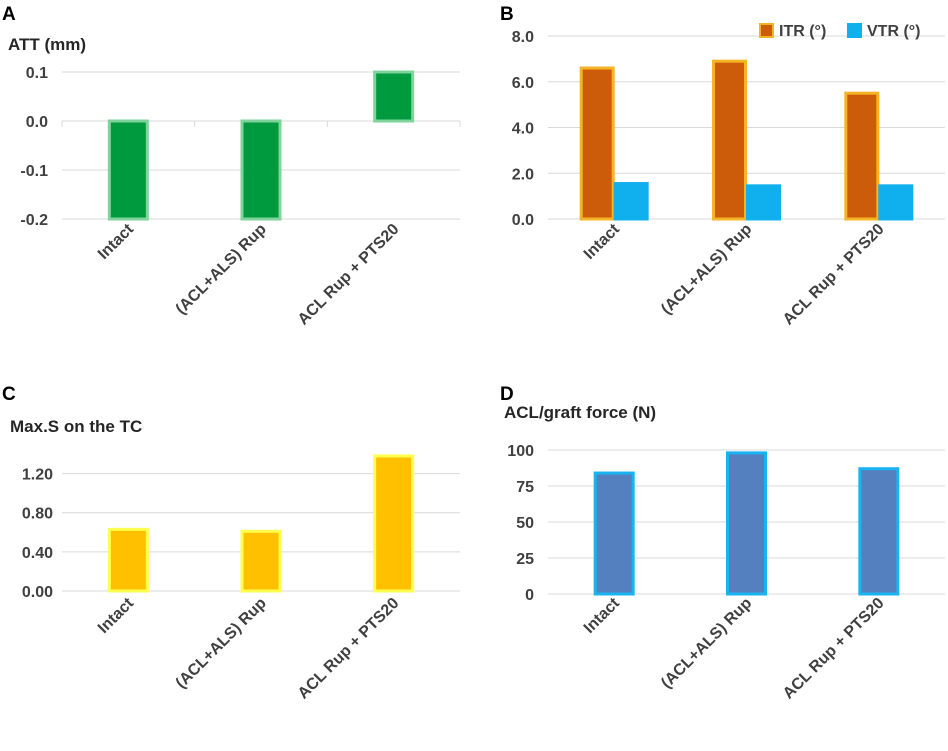  Describe the element at coordinates (9, 14) in the screenshot. I see `panel-letter-a: A` at that location.